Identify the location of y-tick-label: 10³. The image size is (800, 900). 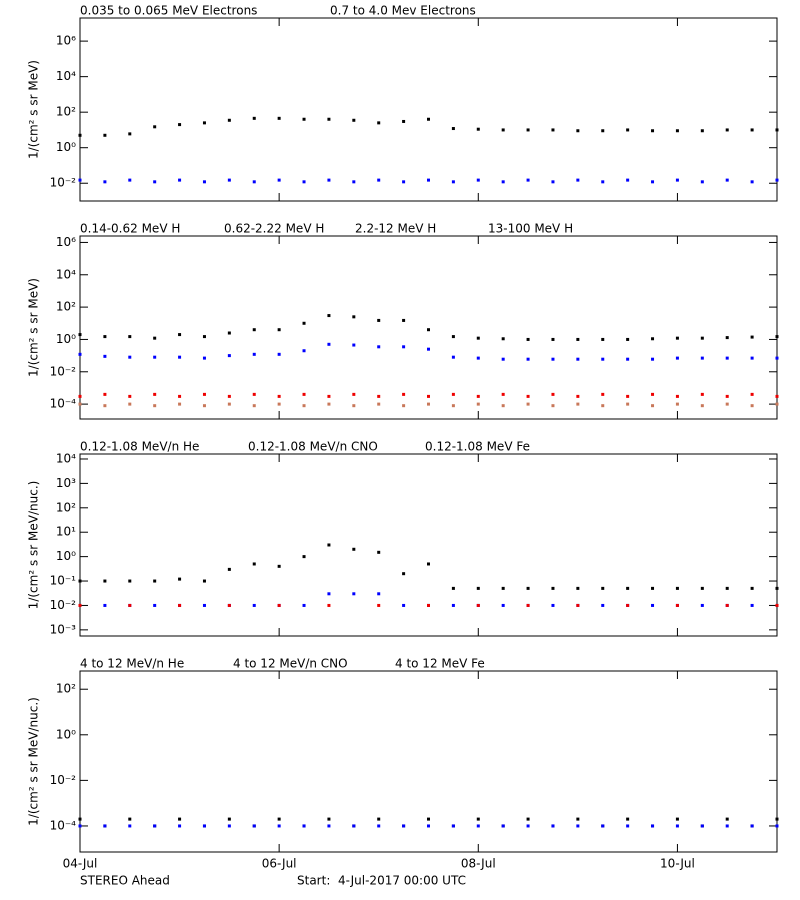
(66, 483).